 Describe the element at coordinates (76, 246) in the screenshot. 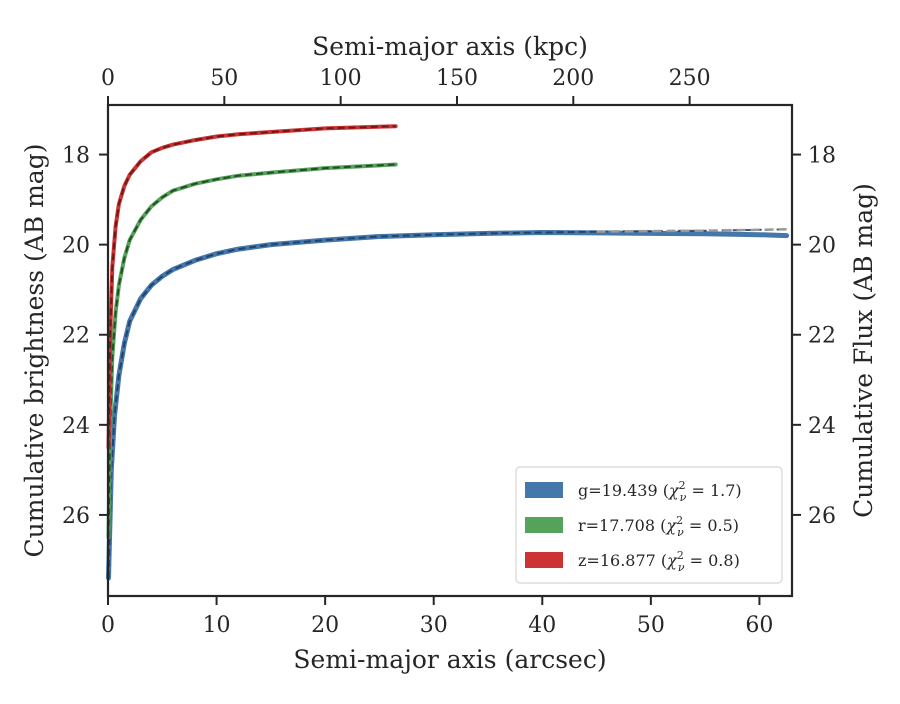

I see `y-left-tick-label: 20` at that location.